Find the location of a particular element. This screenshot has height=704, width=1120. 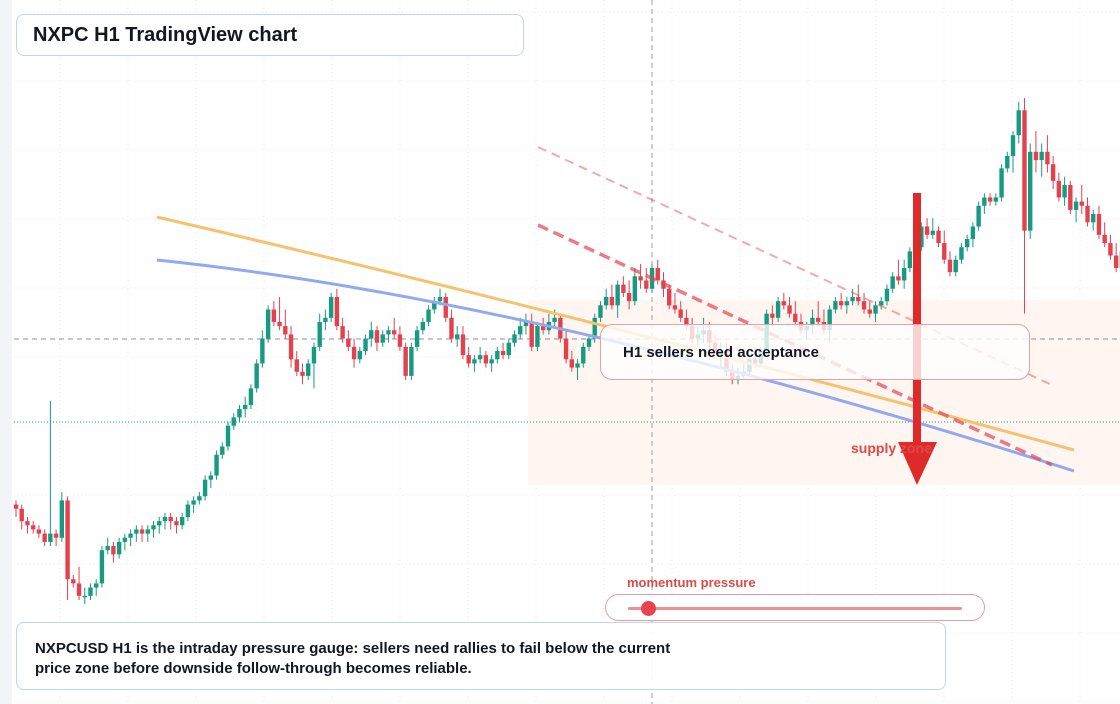

momentum-gauge is located at coordinates (795, 607).